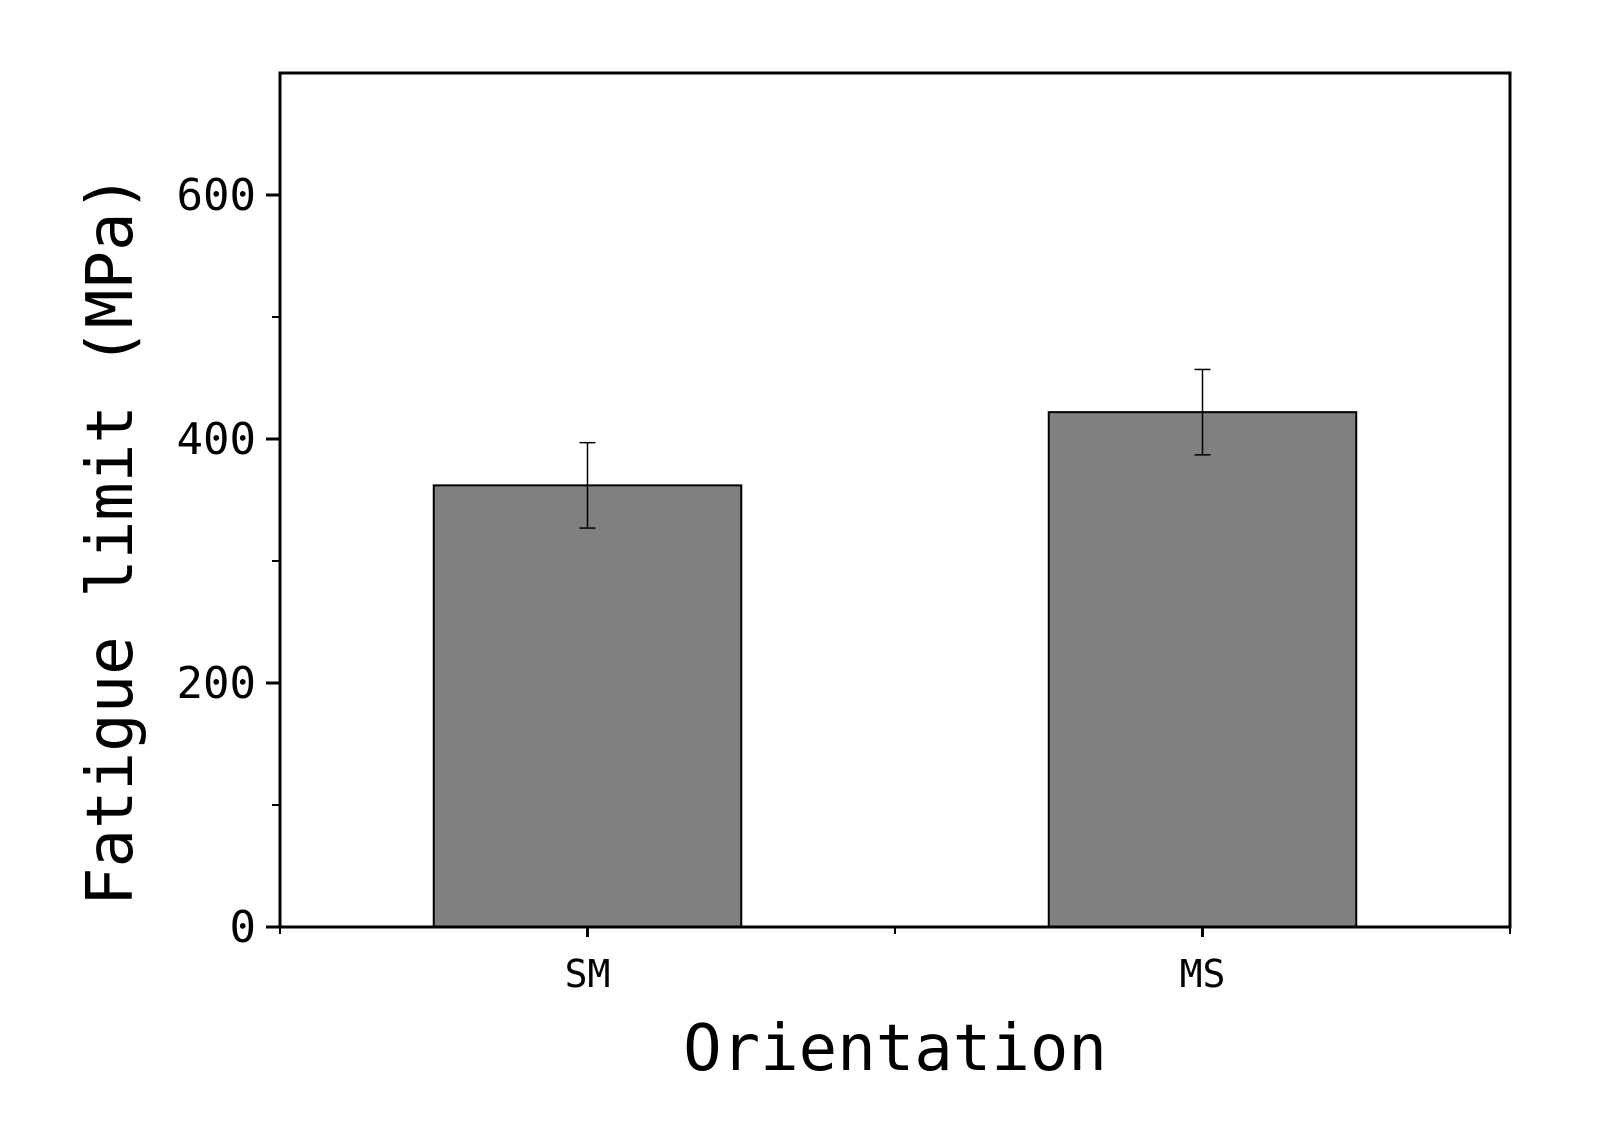 The image size is (1605, 1135). Describe the element at coordinates (895, 961) in the screenshot. I see `x-axis: SM MS` at that location.